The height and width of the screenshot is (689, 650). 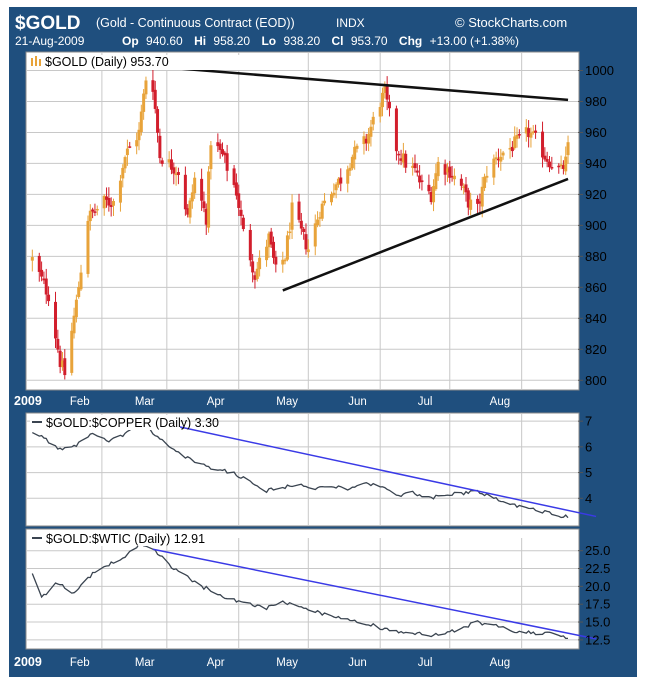 What do you see at coordinates (410, 41) in the screenshot?
I see `change-label: Chg` at bounding box center [410, 41].